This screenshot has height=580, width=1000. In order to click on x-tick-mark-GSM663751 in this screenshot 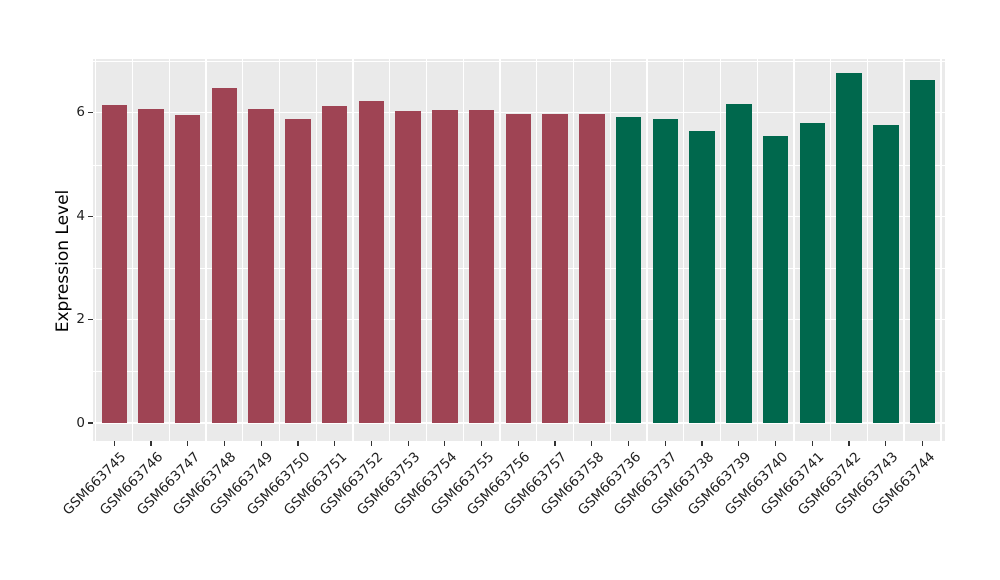, I will do `click(335, 443)`.